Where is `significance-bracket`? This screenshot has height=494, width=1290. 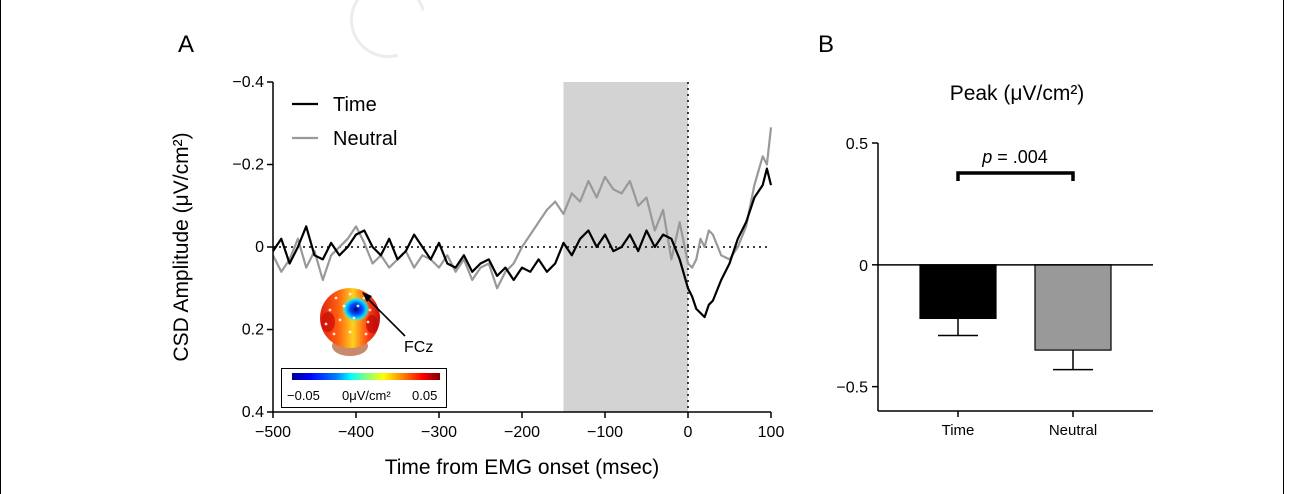
significance-bracket is located at coordinates (1015, 176).